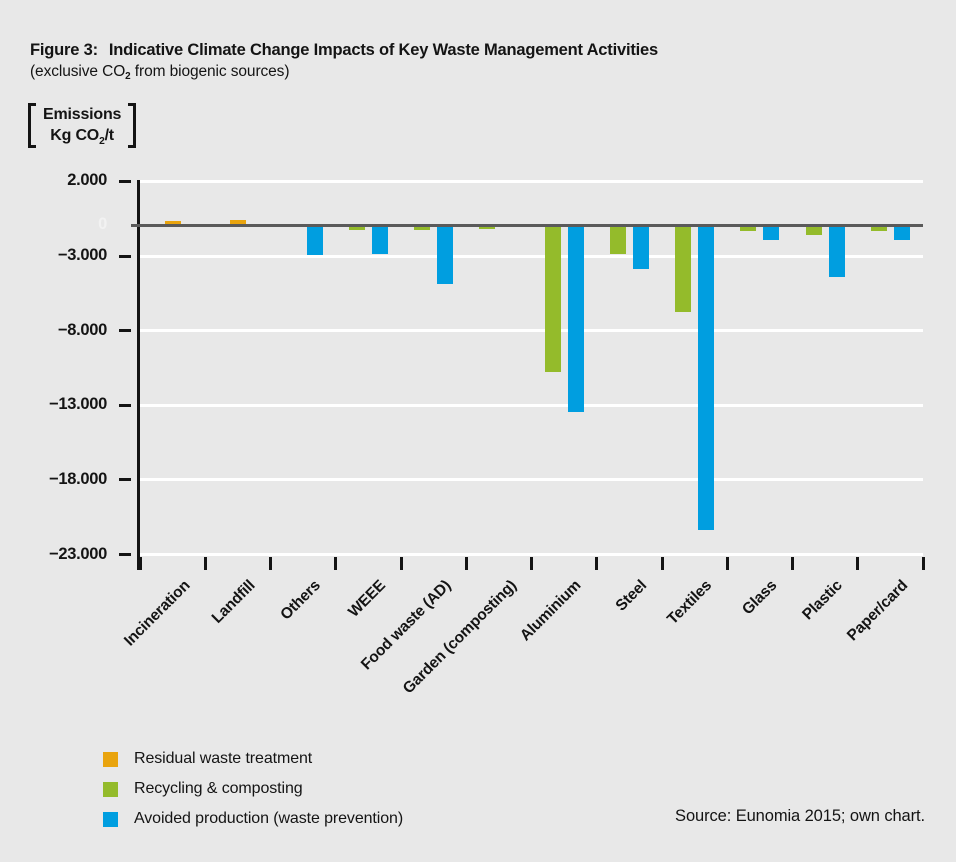 The width and height of the screenshot is (956, 862). I want to click on legend-row: Avoided production (waste prevention), so click(253, 818).